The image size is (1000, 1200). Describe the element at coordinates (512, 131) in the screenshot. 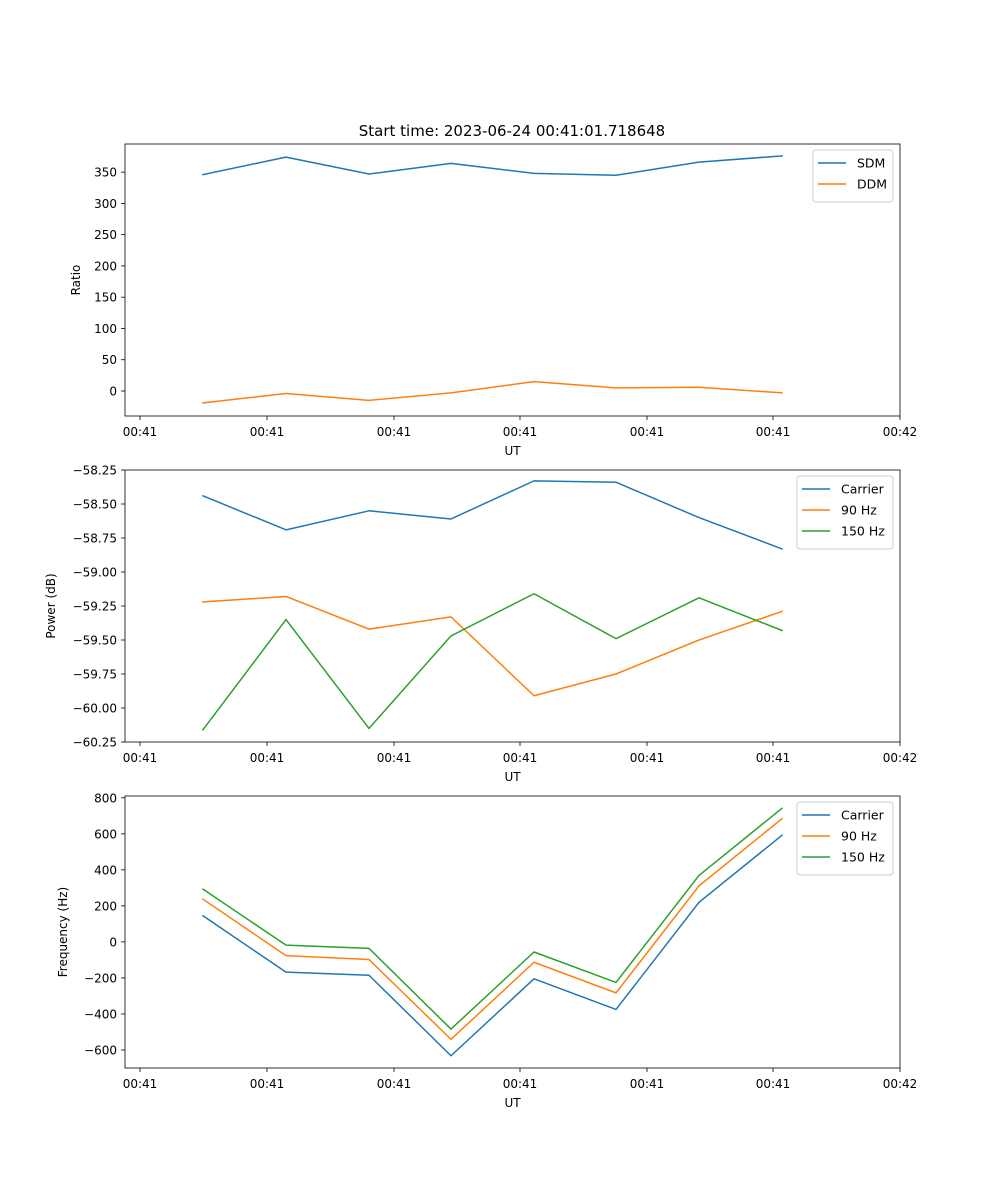

I see `figure-title: Start time: 2023-06-24 00:41:01.718648` at that location.